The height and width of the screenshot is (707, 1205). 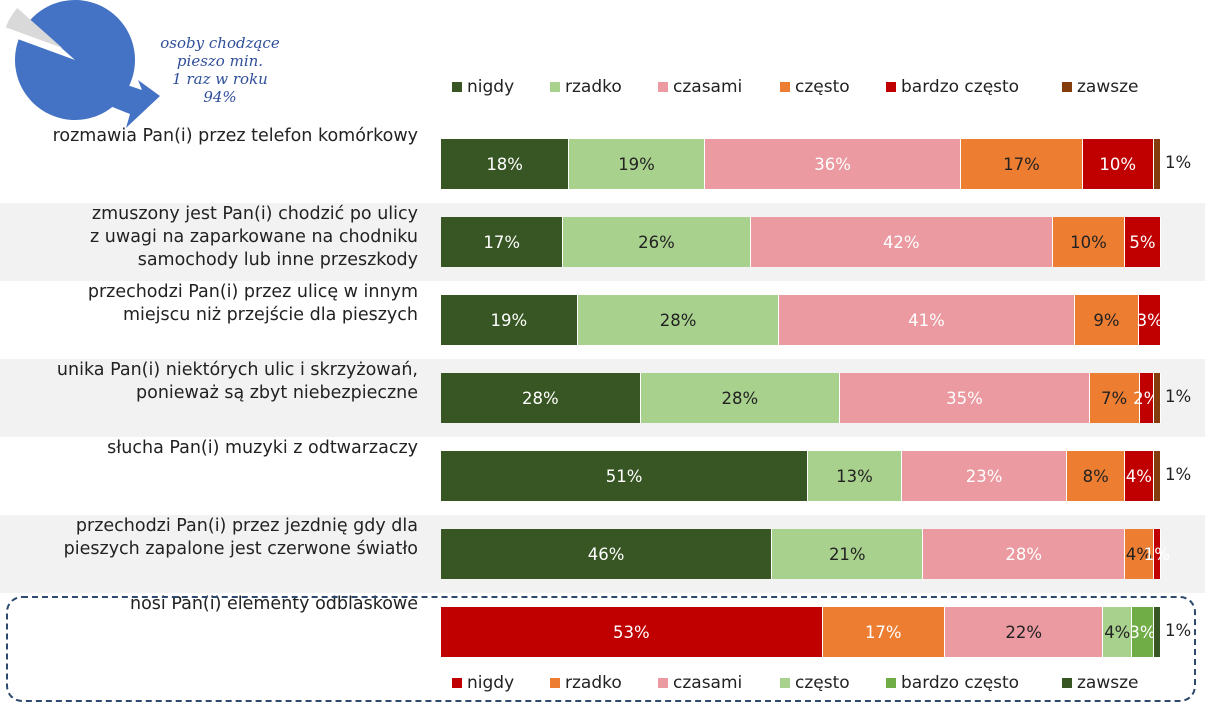 What do you see at coordinates (847, 554) in the screenshot?
I see `data-label: 21%` at bounding box center [847, 554].